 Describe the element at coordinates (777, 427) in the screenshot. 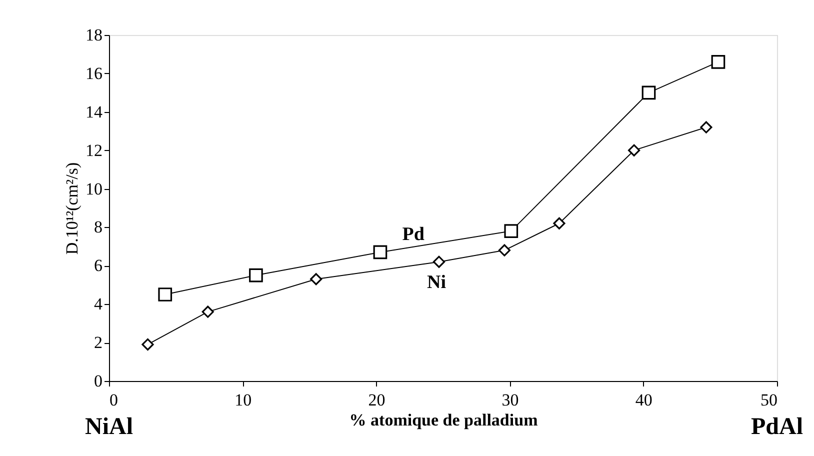

I see `text: PdAl` at that location.